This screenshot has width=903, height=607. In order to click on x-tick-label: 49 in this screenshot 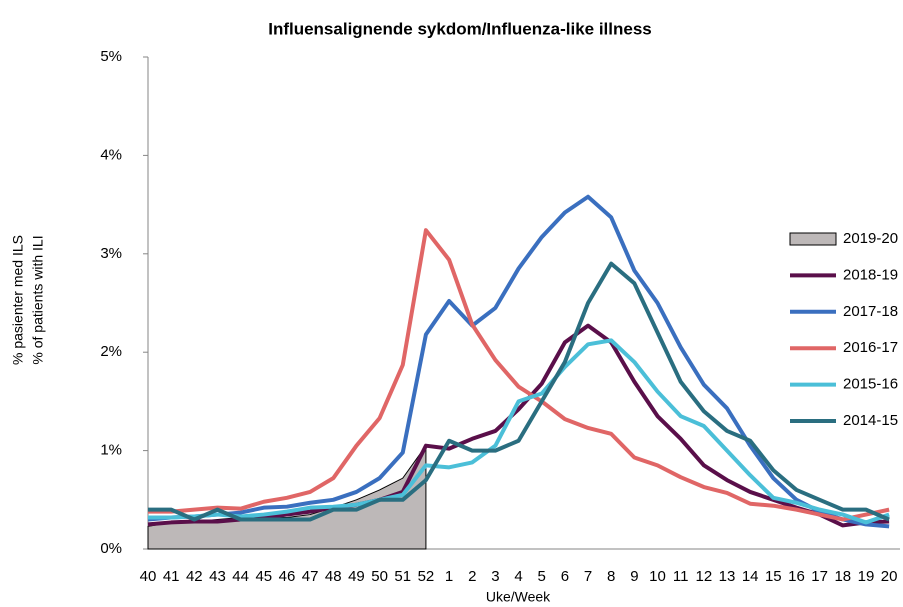, I will do `click(356, 576)`.